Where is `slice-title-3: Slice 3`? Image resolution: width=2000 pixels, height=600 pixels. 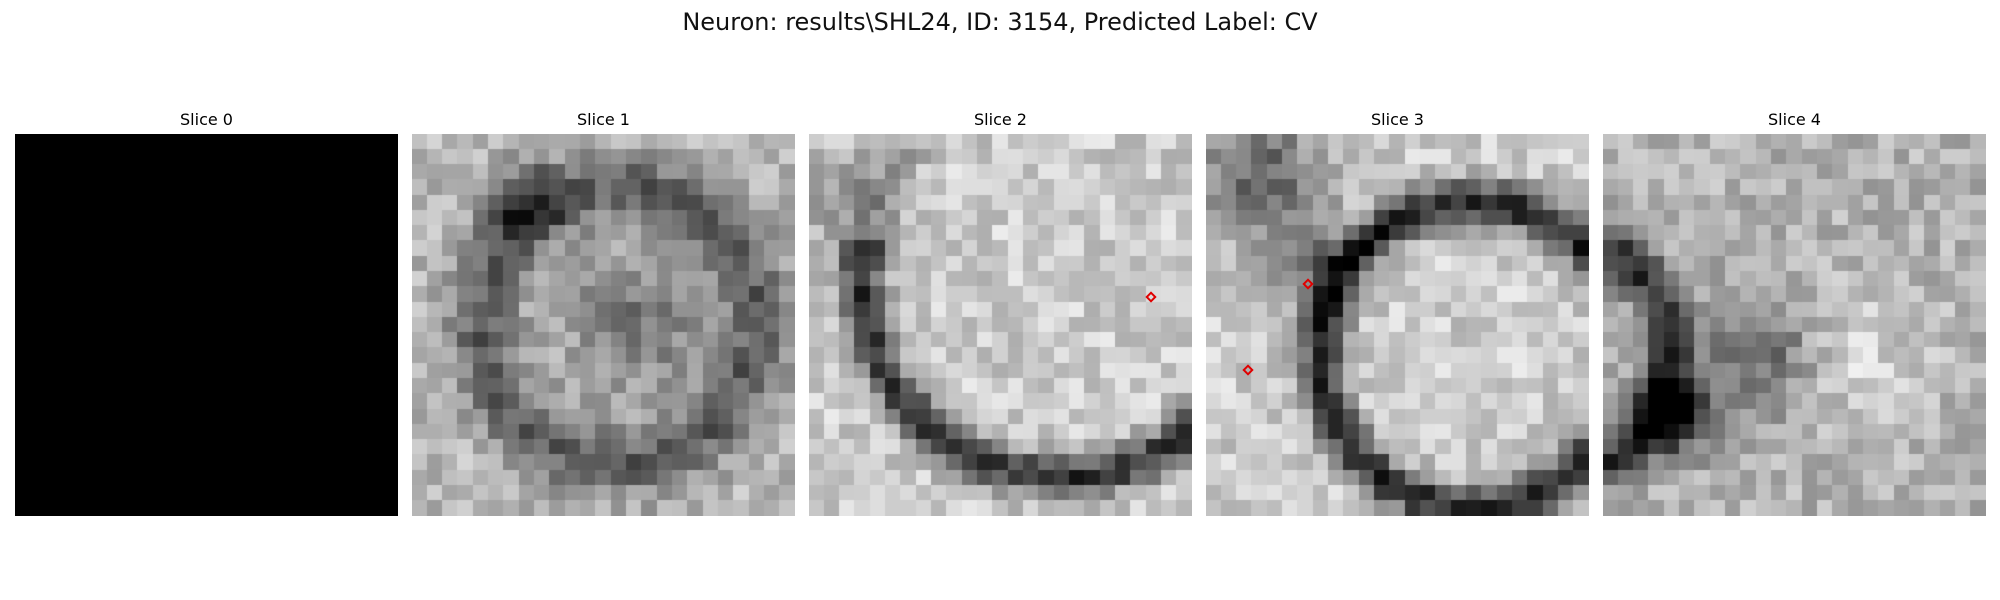
slice-title-3: Slice 3 is located at coordinates (1397, 119).